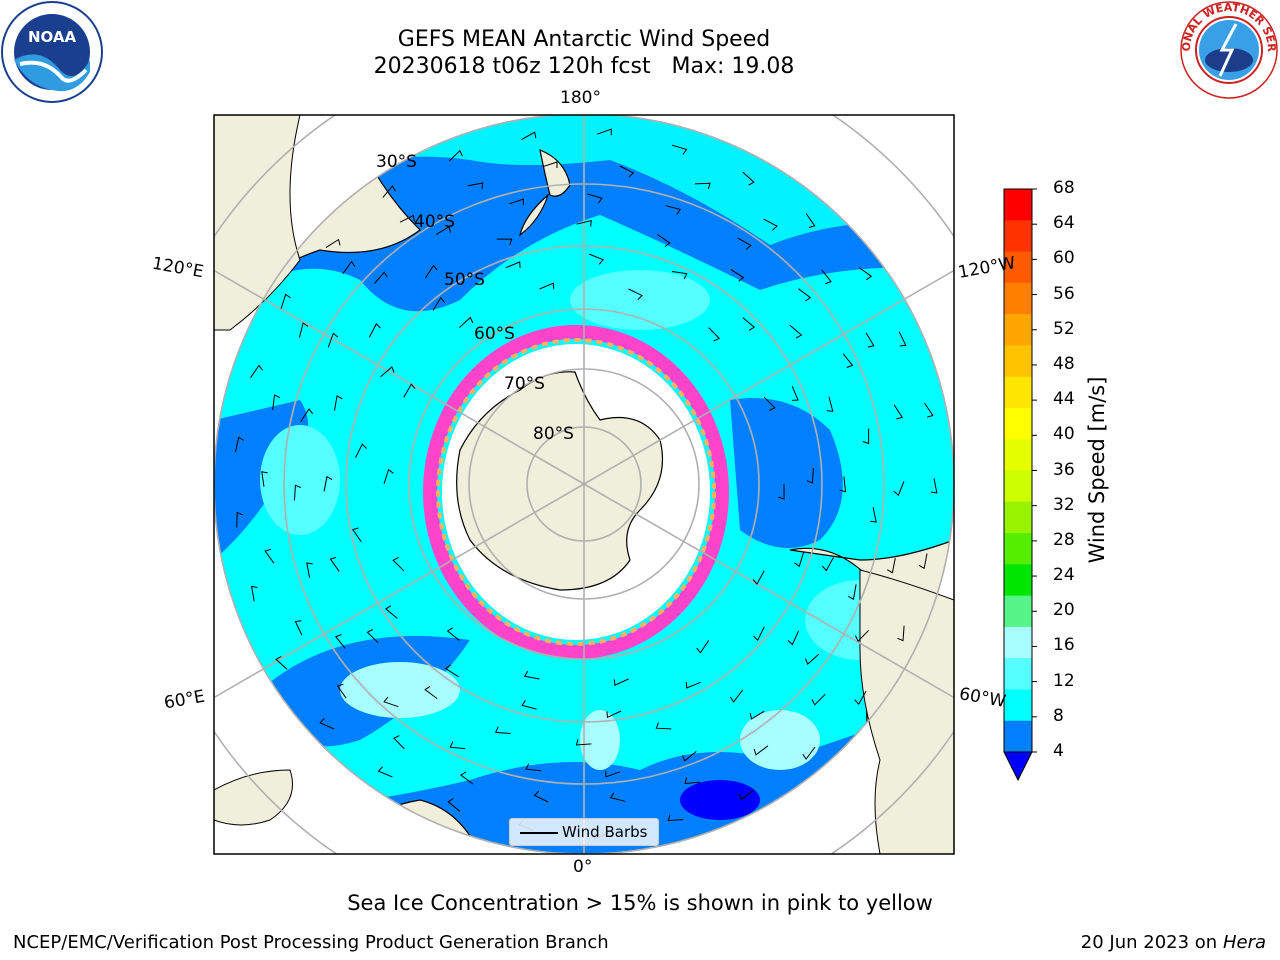  Describe the element at coordinates (1058, 751) in the screenshot. I see `colorbar-tick-label: 4` at that location.